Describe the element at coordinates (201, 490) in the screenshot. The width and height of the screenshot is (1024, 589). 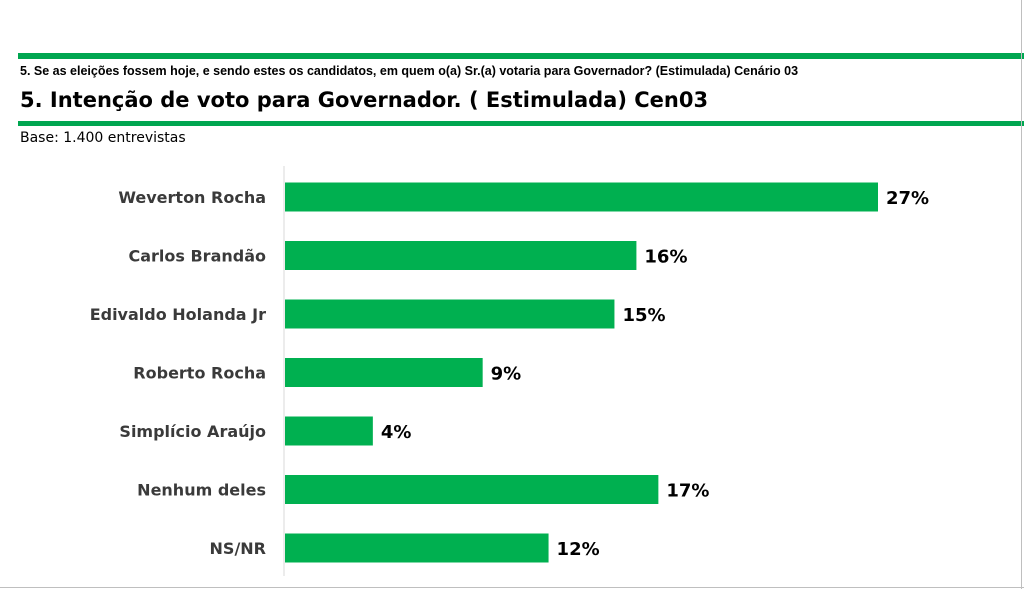
I see `category-label: Nenhum deles` at that location.